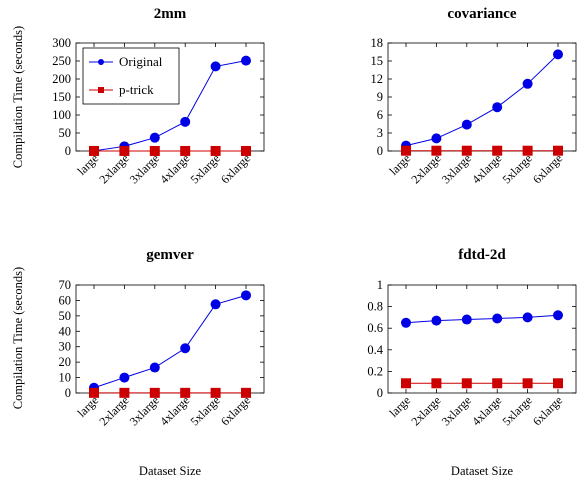 This screenshot has height=482, width=577. I want to click on y-tick-label: 12, so click(377, 79).